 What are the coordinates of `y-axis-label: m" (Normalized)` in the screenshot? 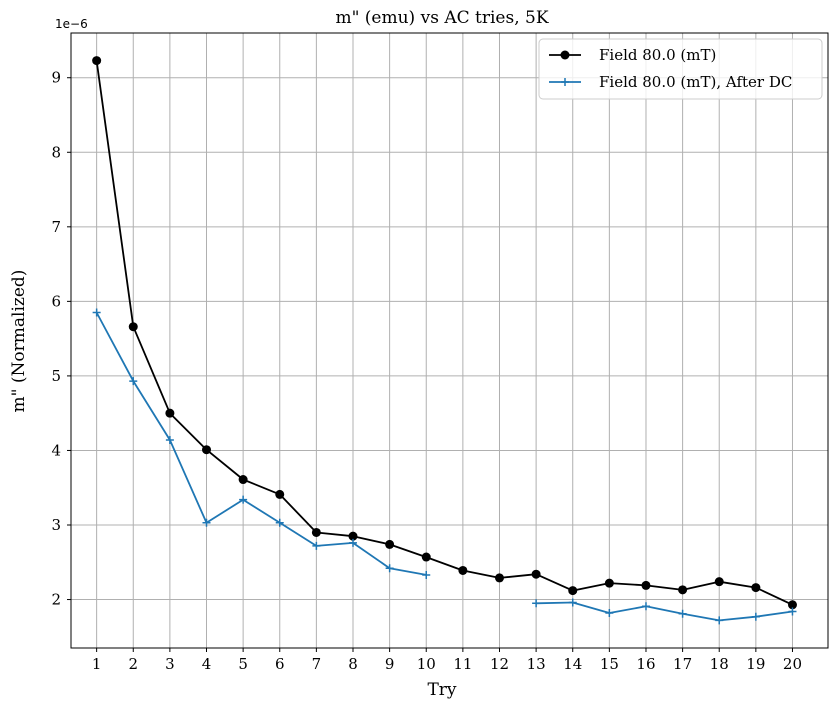 It's located at (19, 341).